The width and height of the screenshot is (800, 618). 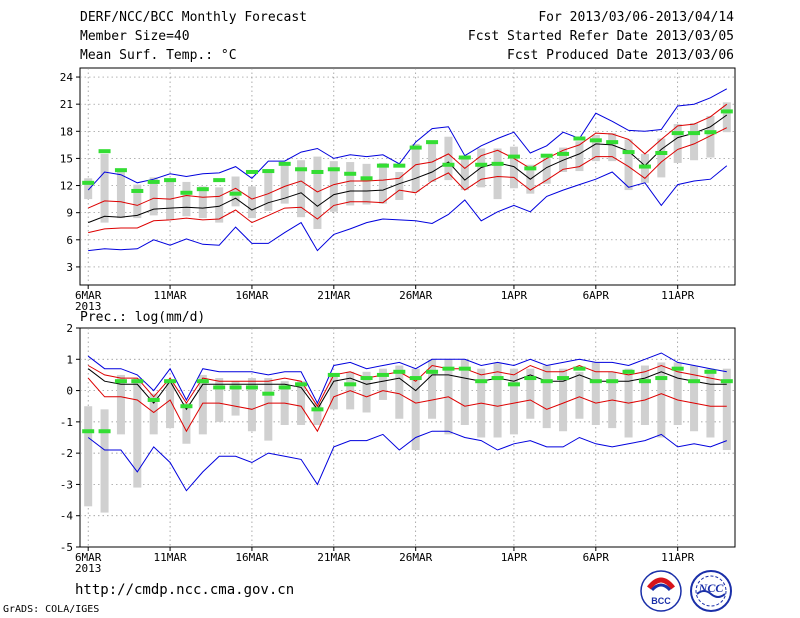 What do you see at coordinates (66, 158) in the screenshot?
I see `temp-ytick-label: 15` at bounding box center [66, 158].